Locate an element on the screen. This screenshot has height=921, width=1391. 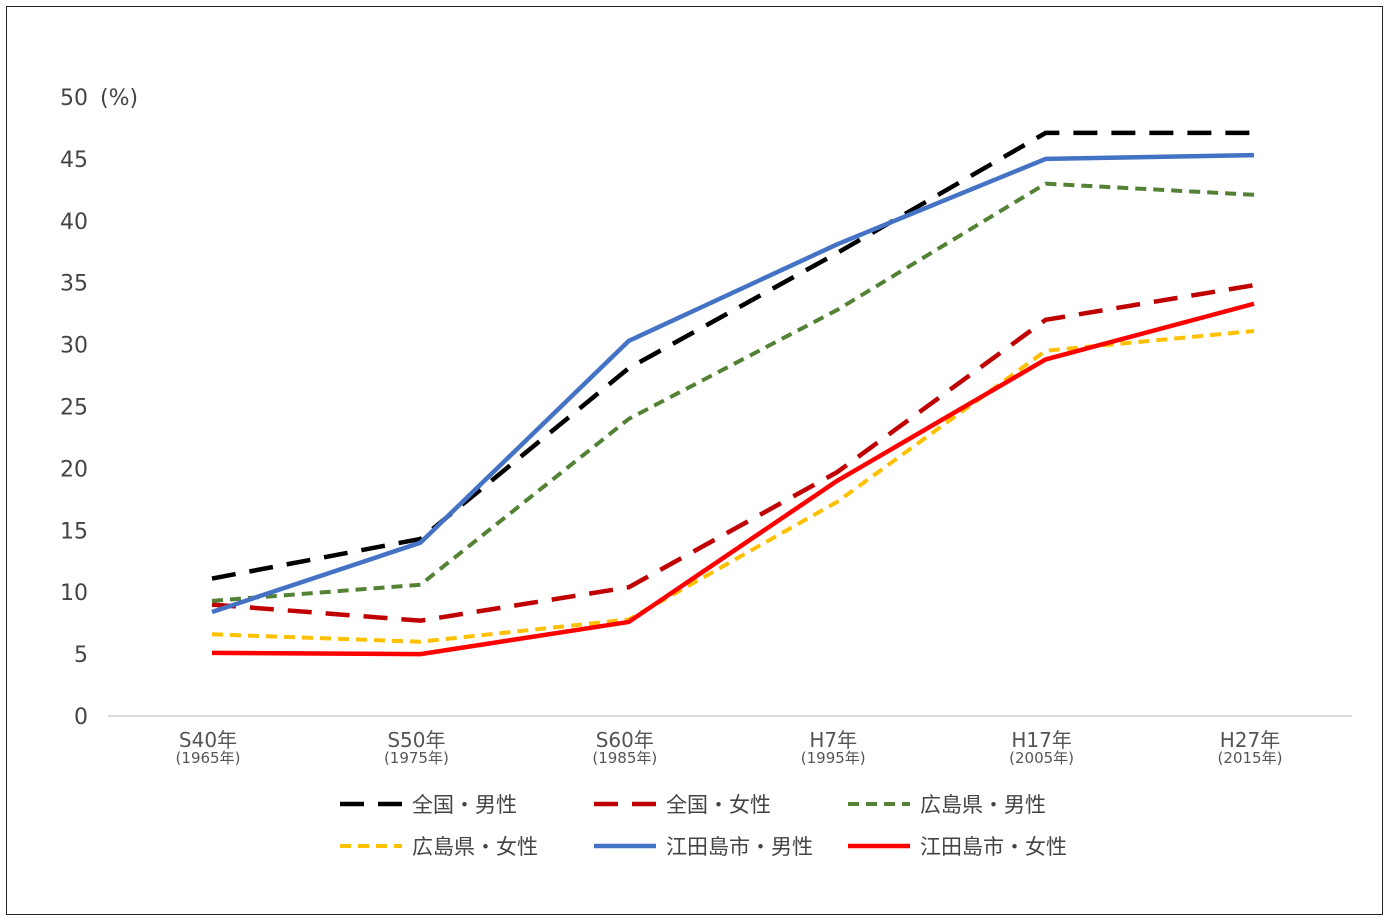
x-tick-label: S60年 is located at coordinates (625, 740).